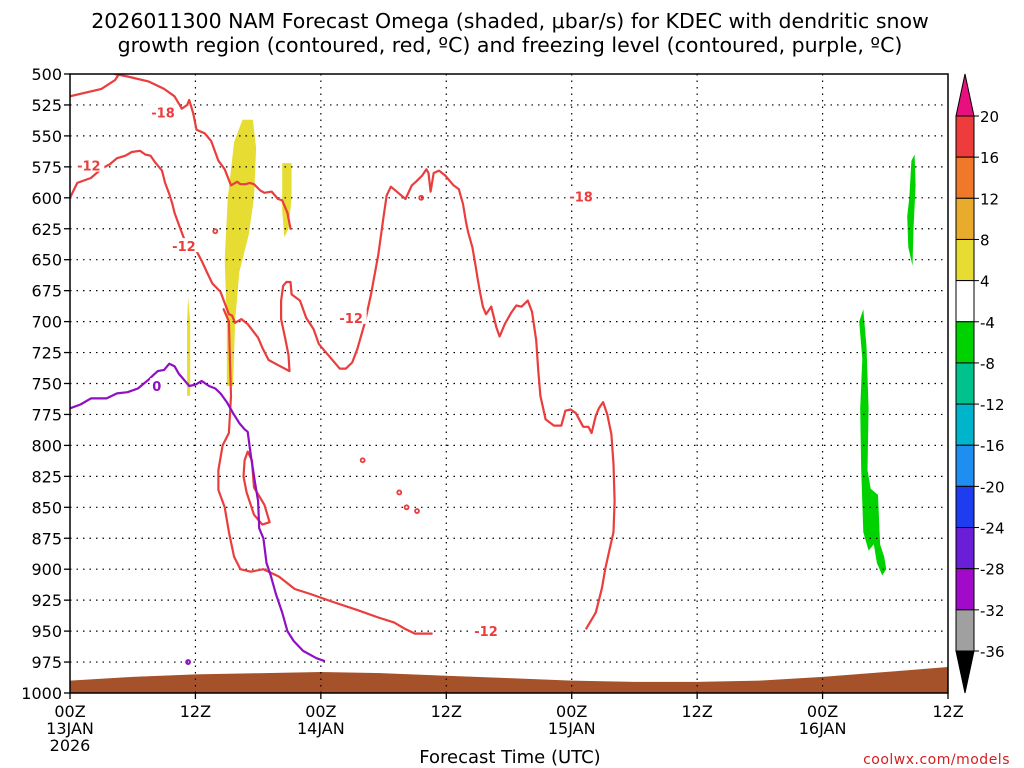 Image resolution: width=1024 pixels, height=768 pixels. What do you see at coordinates (46, 600) in the screenshot?
I see `y-tick-label-925: 925` at bounding box center [46, 600].